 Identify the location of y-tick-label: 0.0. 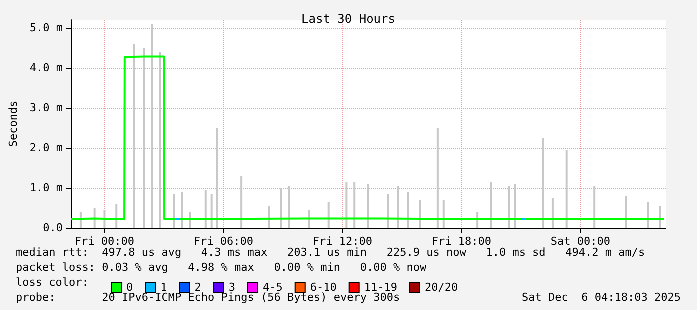
(53, 228).